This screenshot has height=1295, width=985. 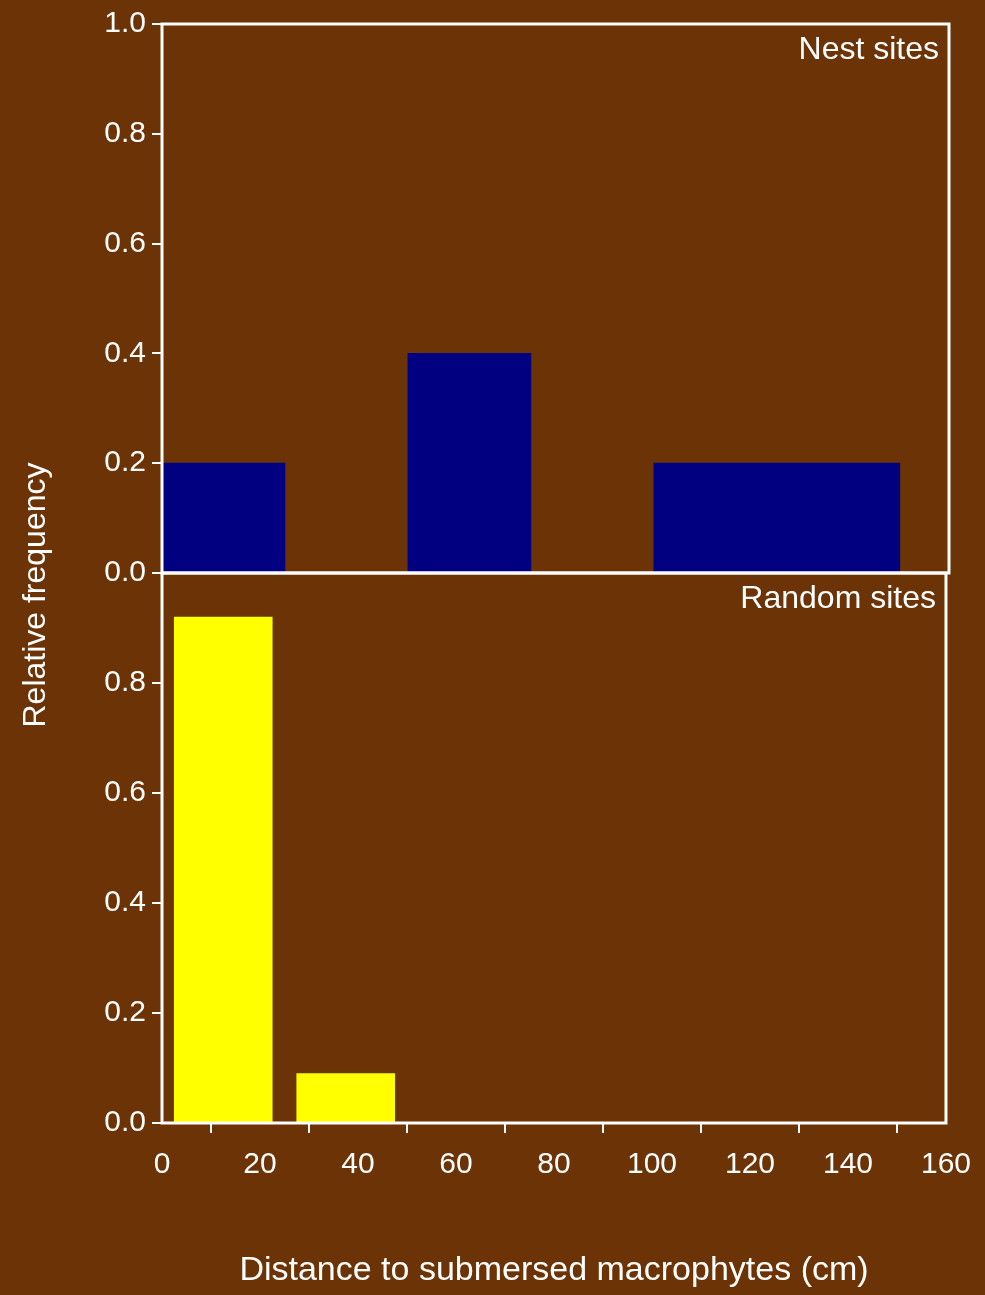 I want to click on y-tick-label: 1.0, so click(x=125, y=22).